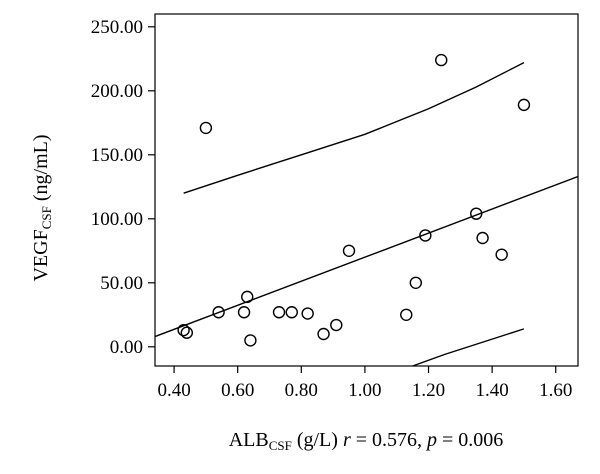 The image size is (600, 474). I want to click on y-tick-label: 150.00, so click(117, 155).